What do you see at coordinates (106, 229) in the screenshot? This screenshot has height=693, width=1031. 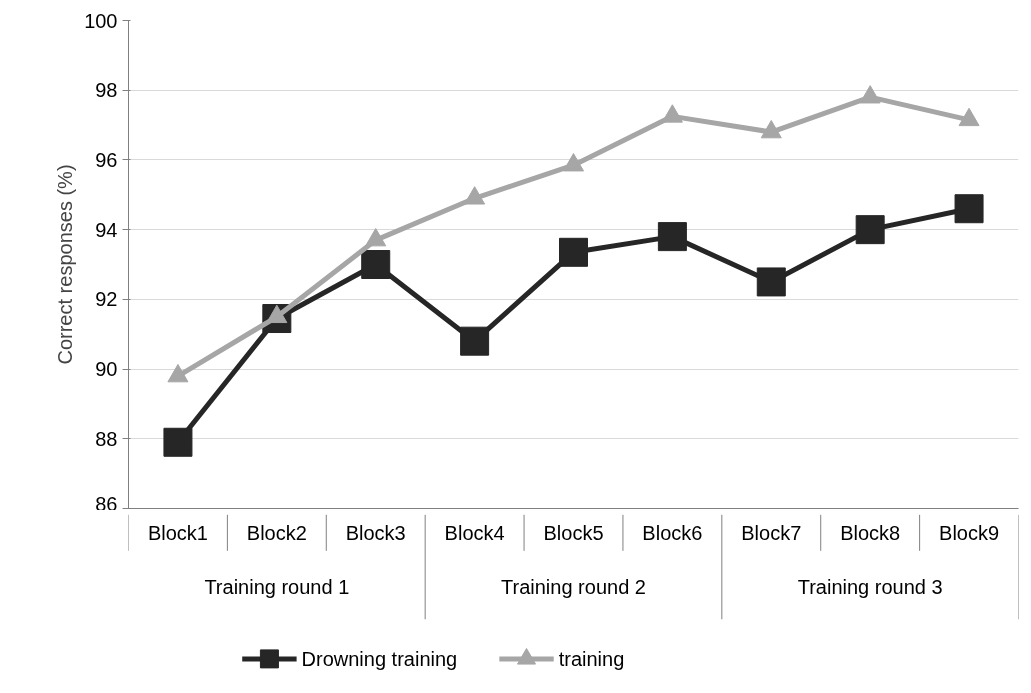 I see `y-tick-label: 94` at bounding box center [106, 229].